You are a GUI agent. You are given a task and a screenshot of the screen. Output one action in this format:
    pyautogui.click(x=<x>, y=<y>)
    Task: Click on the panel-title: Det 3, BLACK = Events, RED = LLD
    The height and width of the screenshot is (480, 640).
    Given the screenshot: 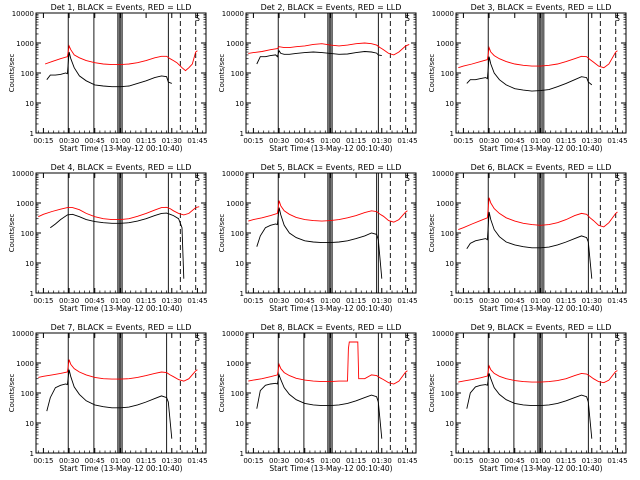 What is the action you would take?
    pyautogui.click(x=541, y=7)
    